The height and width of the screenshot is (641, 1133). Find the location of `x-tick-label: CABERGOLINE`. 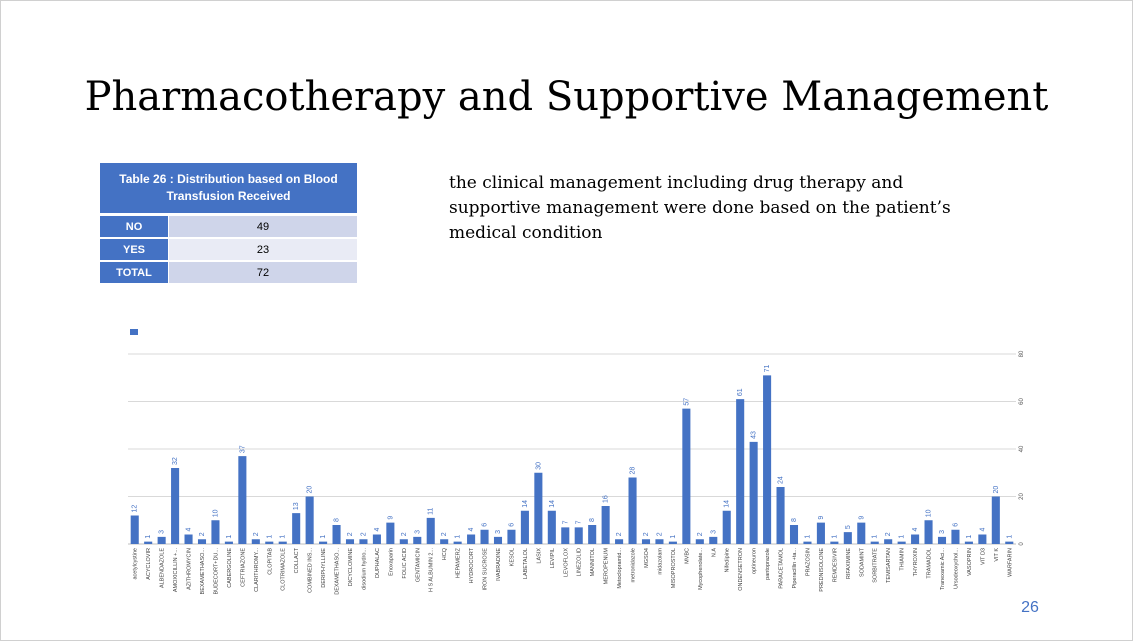

x-tick-label: CABERGOLINE is located at coordinates (230, 568).